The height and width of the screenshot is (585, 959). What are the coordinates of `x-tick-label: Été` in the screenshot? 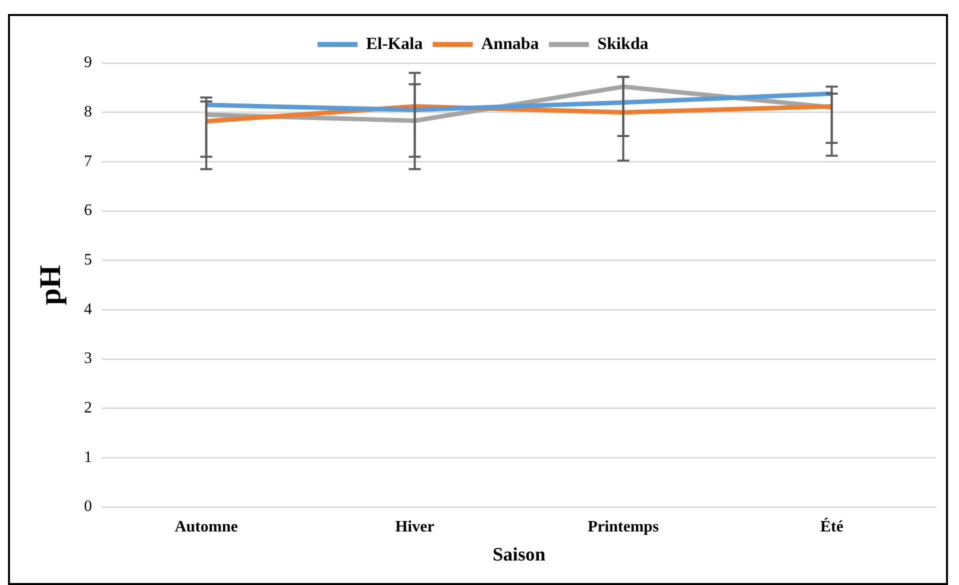 It's located at (832, 527).